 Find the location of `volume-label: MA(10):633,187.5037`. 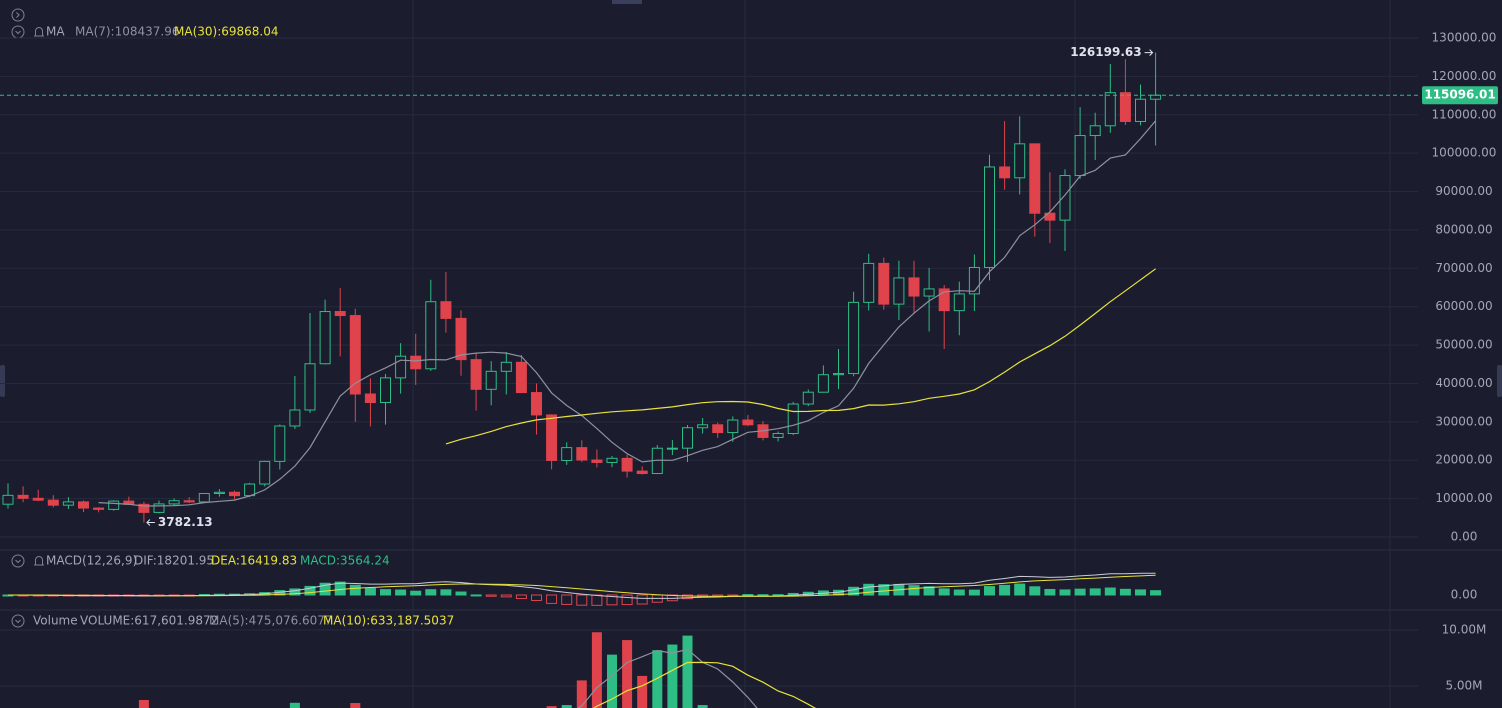

volume-label: MA(10):633,187.5037 is located at coordinates (388, 621).